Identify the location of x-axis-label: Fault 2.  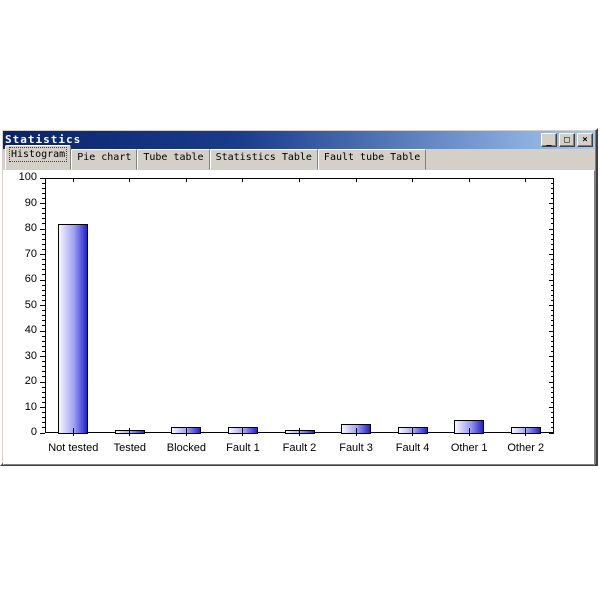
(299, 448).